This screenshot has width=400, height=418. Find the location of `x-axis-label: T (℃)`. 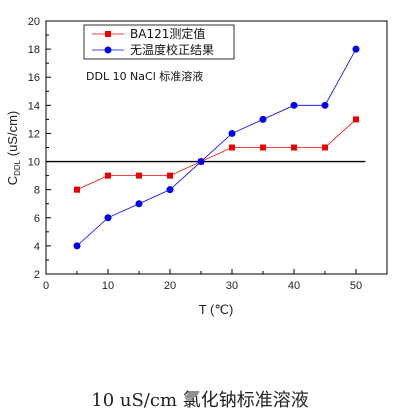

x-axis-label: T (℃) is located at coordinates (216, 309).